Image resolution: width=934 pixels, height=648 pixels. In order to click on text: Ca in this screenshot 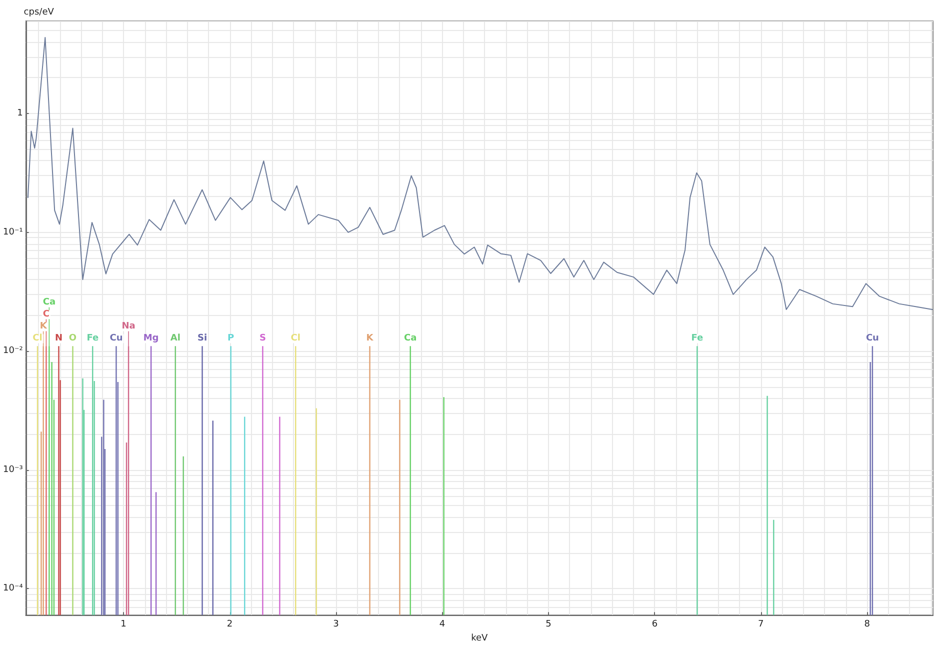, I will do `click(49, 303)`.